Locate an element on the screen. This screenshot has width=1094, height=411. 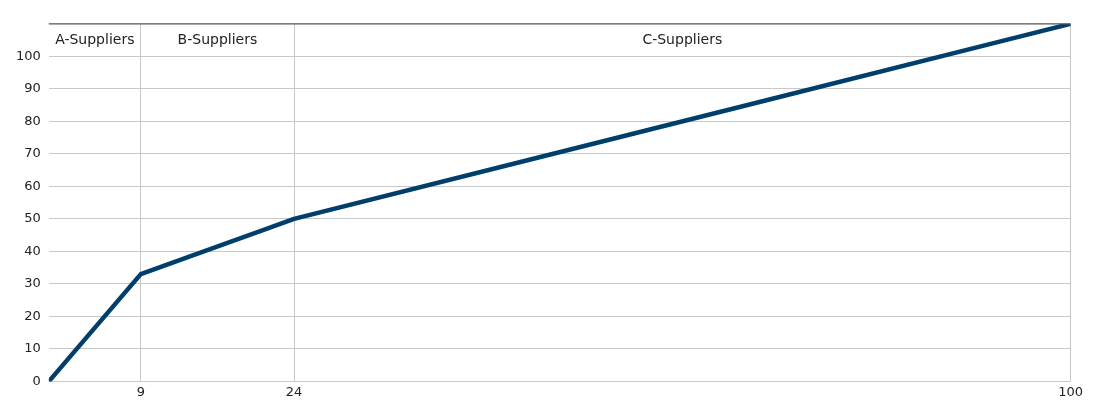
annotation: A-Suppliers is located at coordinates (95, 38).